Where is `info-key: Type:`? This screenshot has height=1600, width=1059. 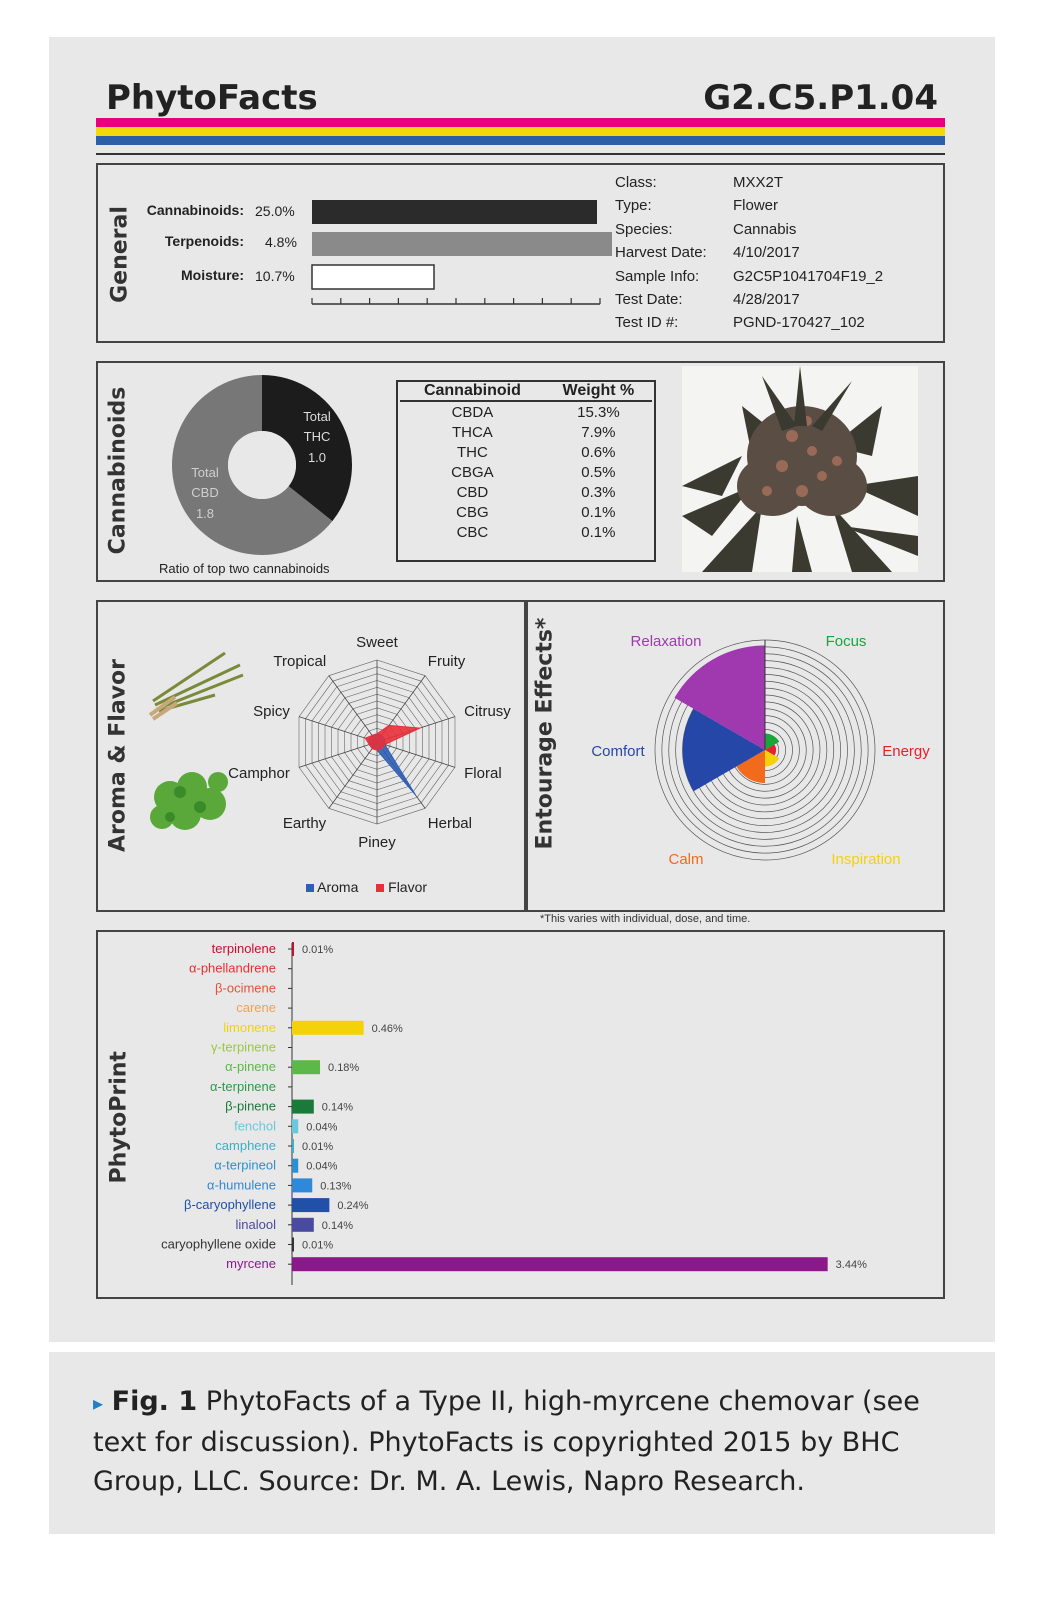
info-key: Type: is located at coordinates (633, 206).